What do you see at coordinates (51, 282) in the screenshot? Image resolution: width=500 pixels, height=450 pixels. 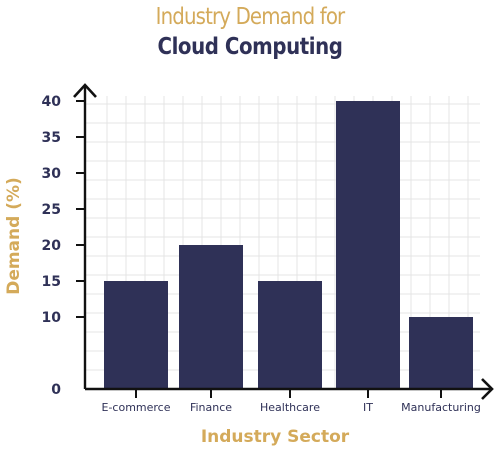 I see `y-tick-label: 15` at bounding box center [51, 282].